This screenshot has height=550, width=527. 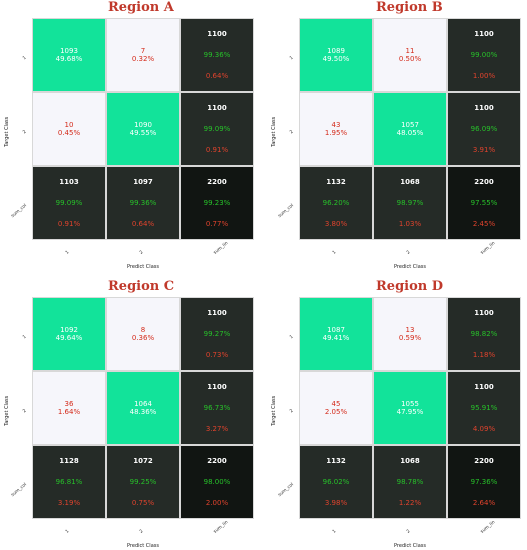 What do you see at coordinates (143, 224) in the screenshot?
I see `column-error-percent: 0.64%` at bounding box center [143, 224].